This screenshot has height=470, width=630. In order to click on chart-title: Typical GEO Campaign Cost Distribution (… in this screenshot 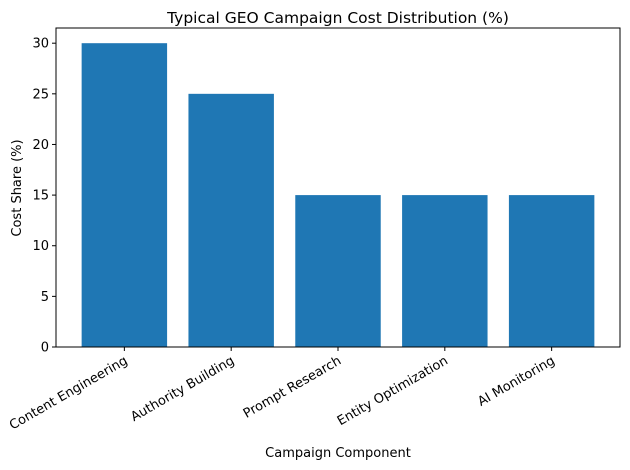, I will do `click(337, 18)`.